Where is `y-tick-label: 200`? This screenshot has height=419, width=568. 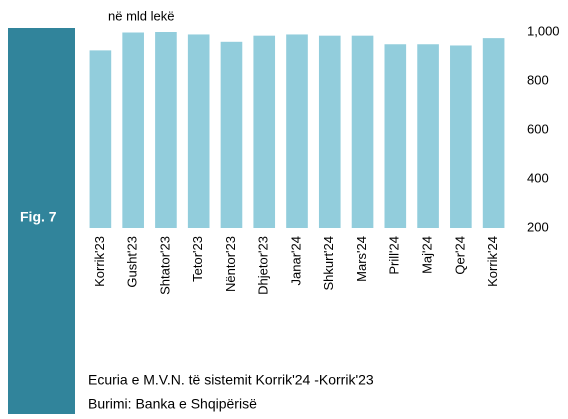
y-tick-label: 200 is located at coordinates (538, 226).